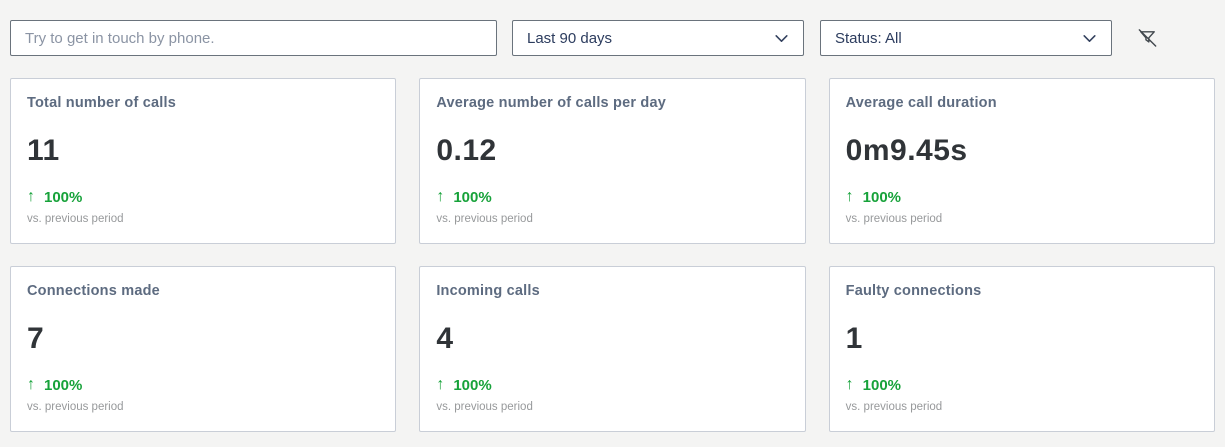 This screenshot has width=1225, height=447. Describe the element at coordinates (253, 38) in the screenshot. I see `search-input` at that location.